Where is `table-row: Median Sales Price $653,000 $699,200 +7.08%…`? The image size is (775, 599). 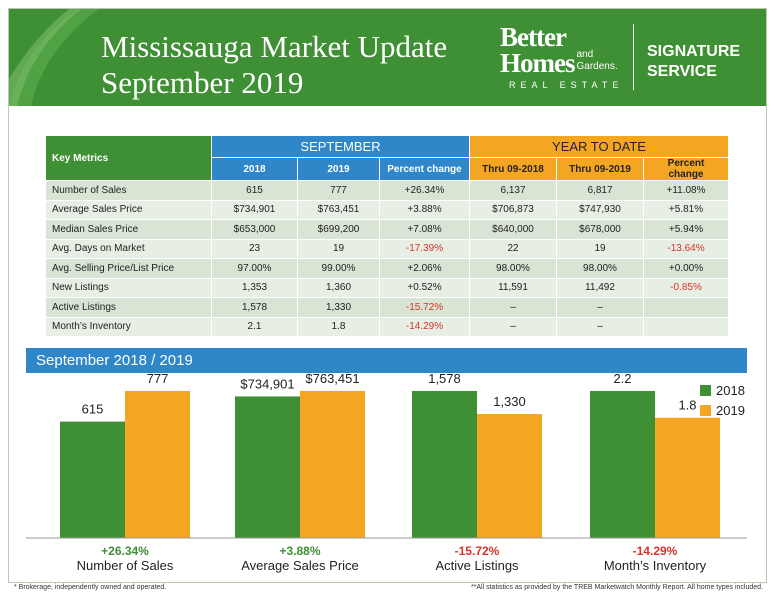 table-row: Median Sales Price $653,000 $699,200 +7.08%… is located at coordinates (387, 229).